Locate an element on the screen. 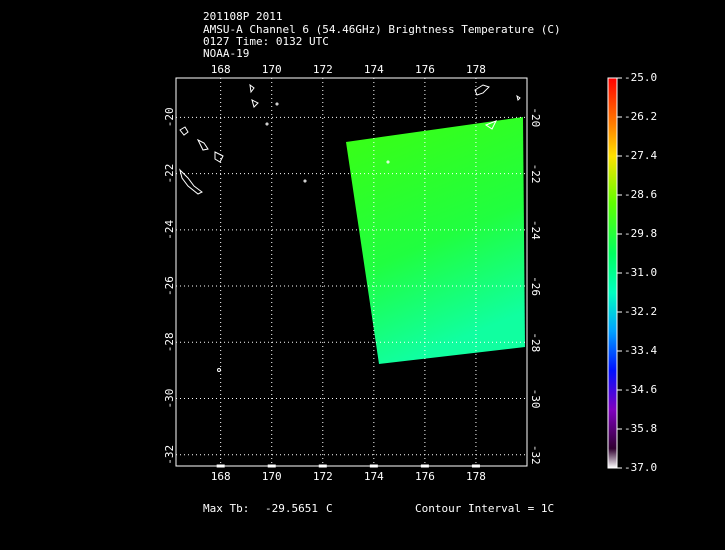  colorbar-tick-label: -34.6 is located at coordinates (640, 389).